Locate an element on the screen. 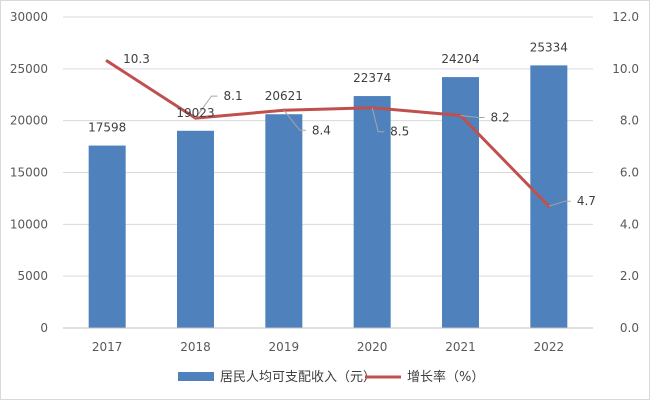 This screenshot has height=403, width=650. bar-data-label: 25334 is located at coordinates (549, 47).